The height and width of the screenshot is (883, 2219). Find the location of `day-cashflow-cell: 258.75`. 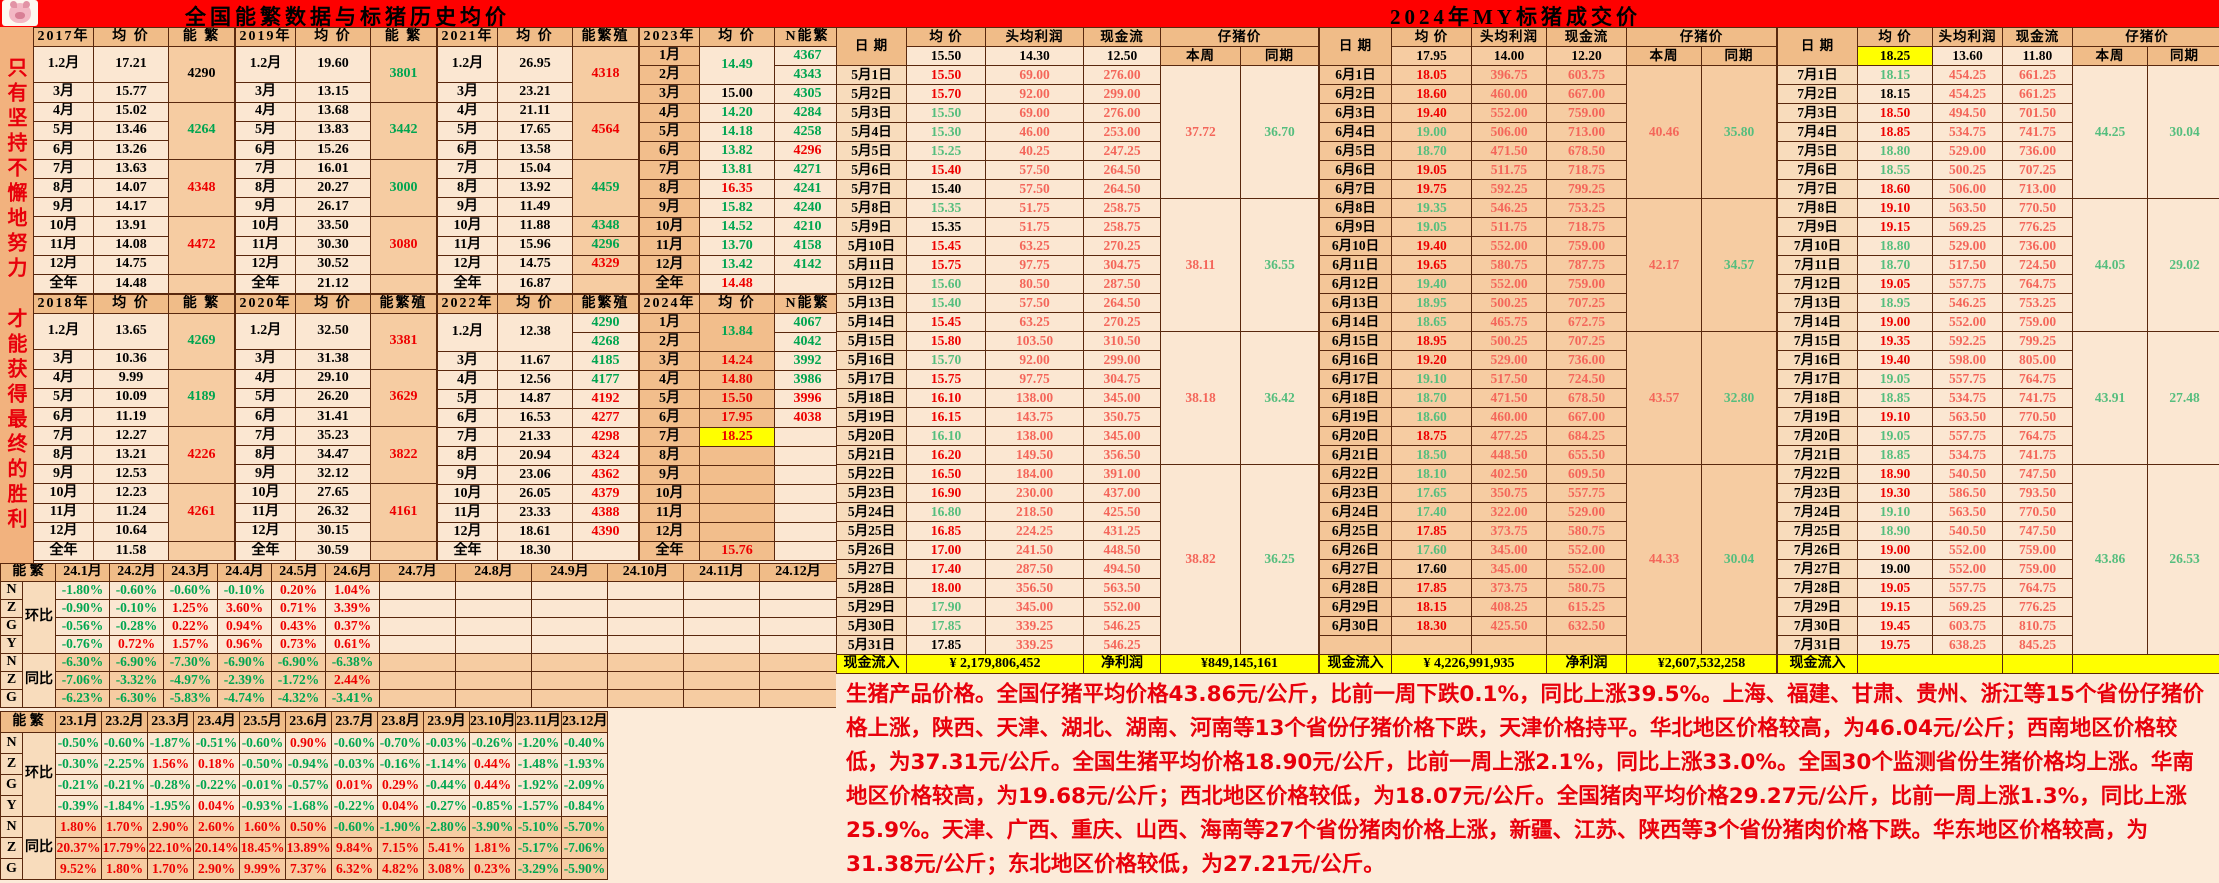

day-cashflow-cell: 258.75 is located at coordinates (1122, 208).